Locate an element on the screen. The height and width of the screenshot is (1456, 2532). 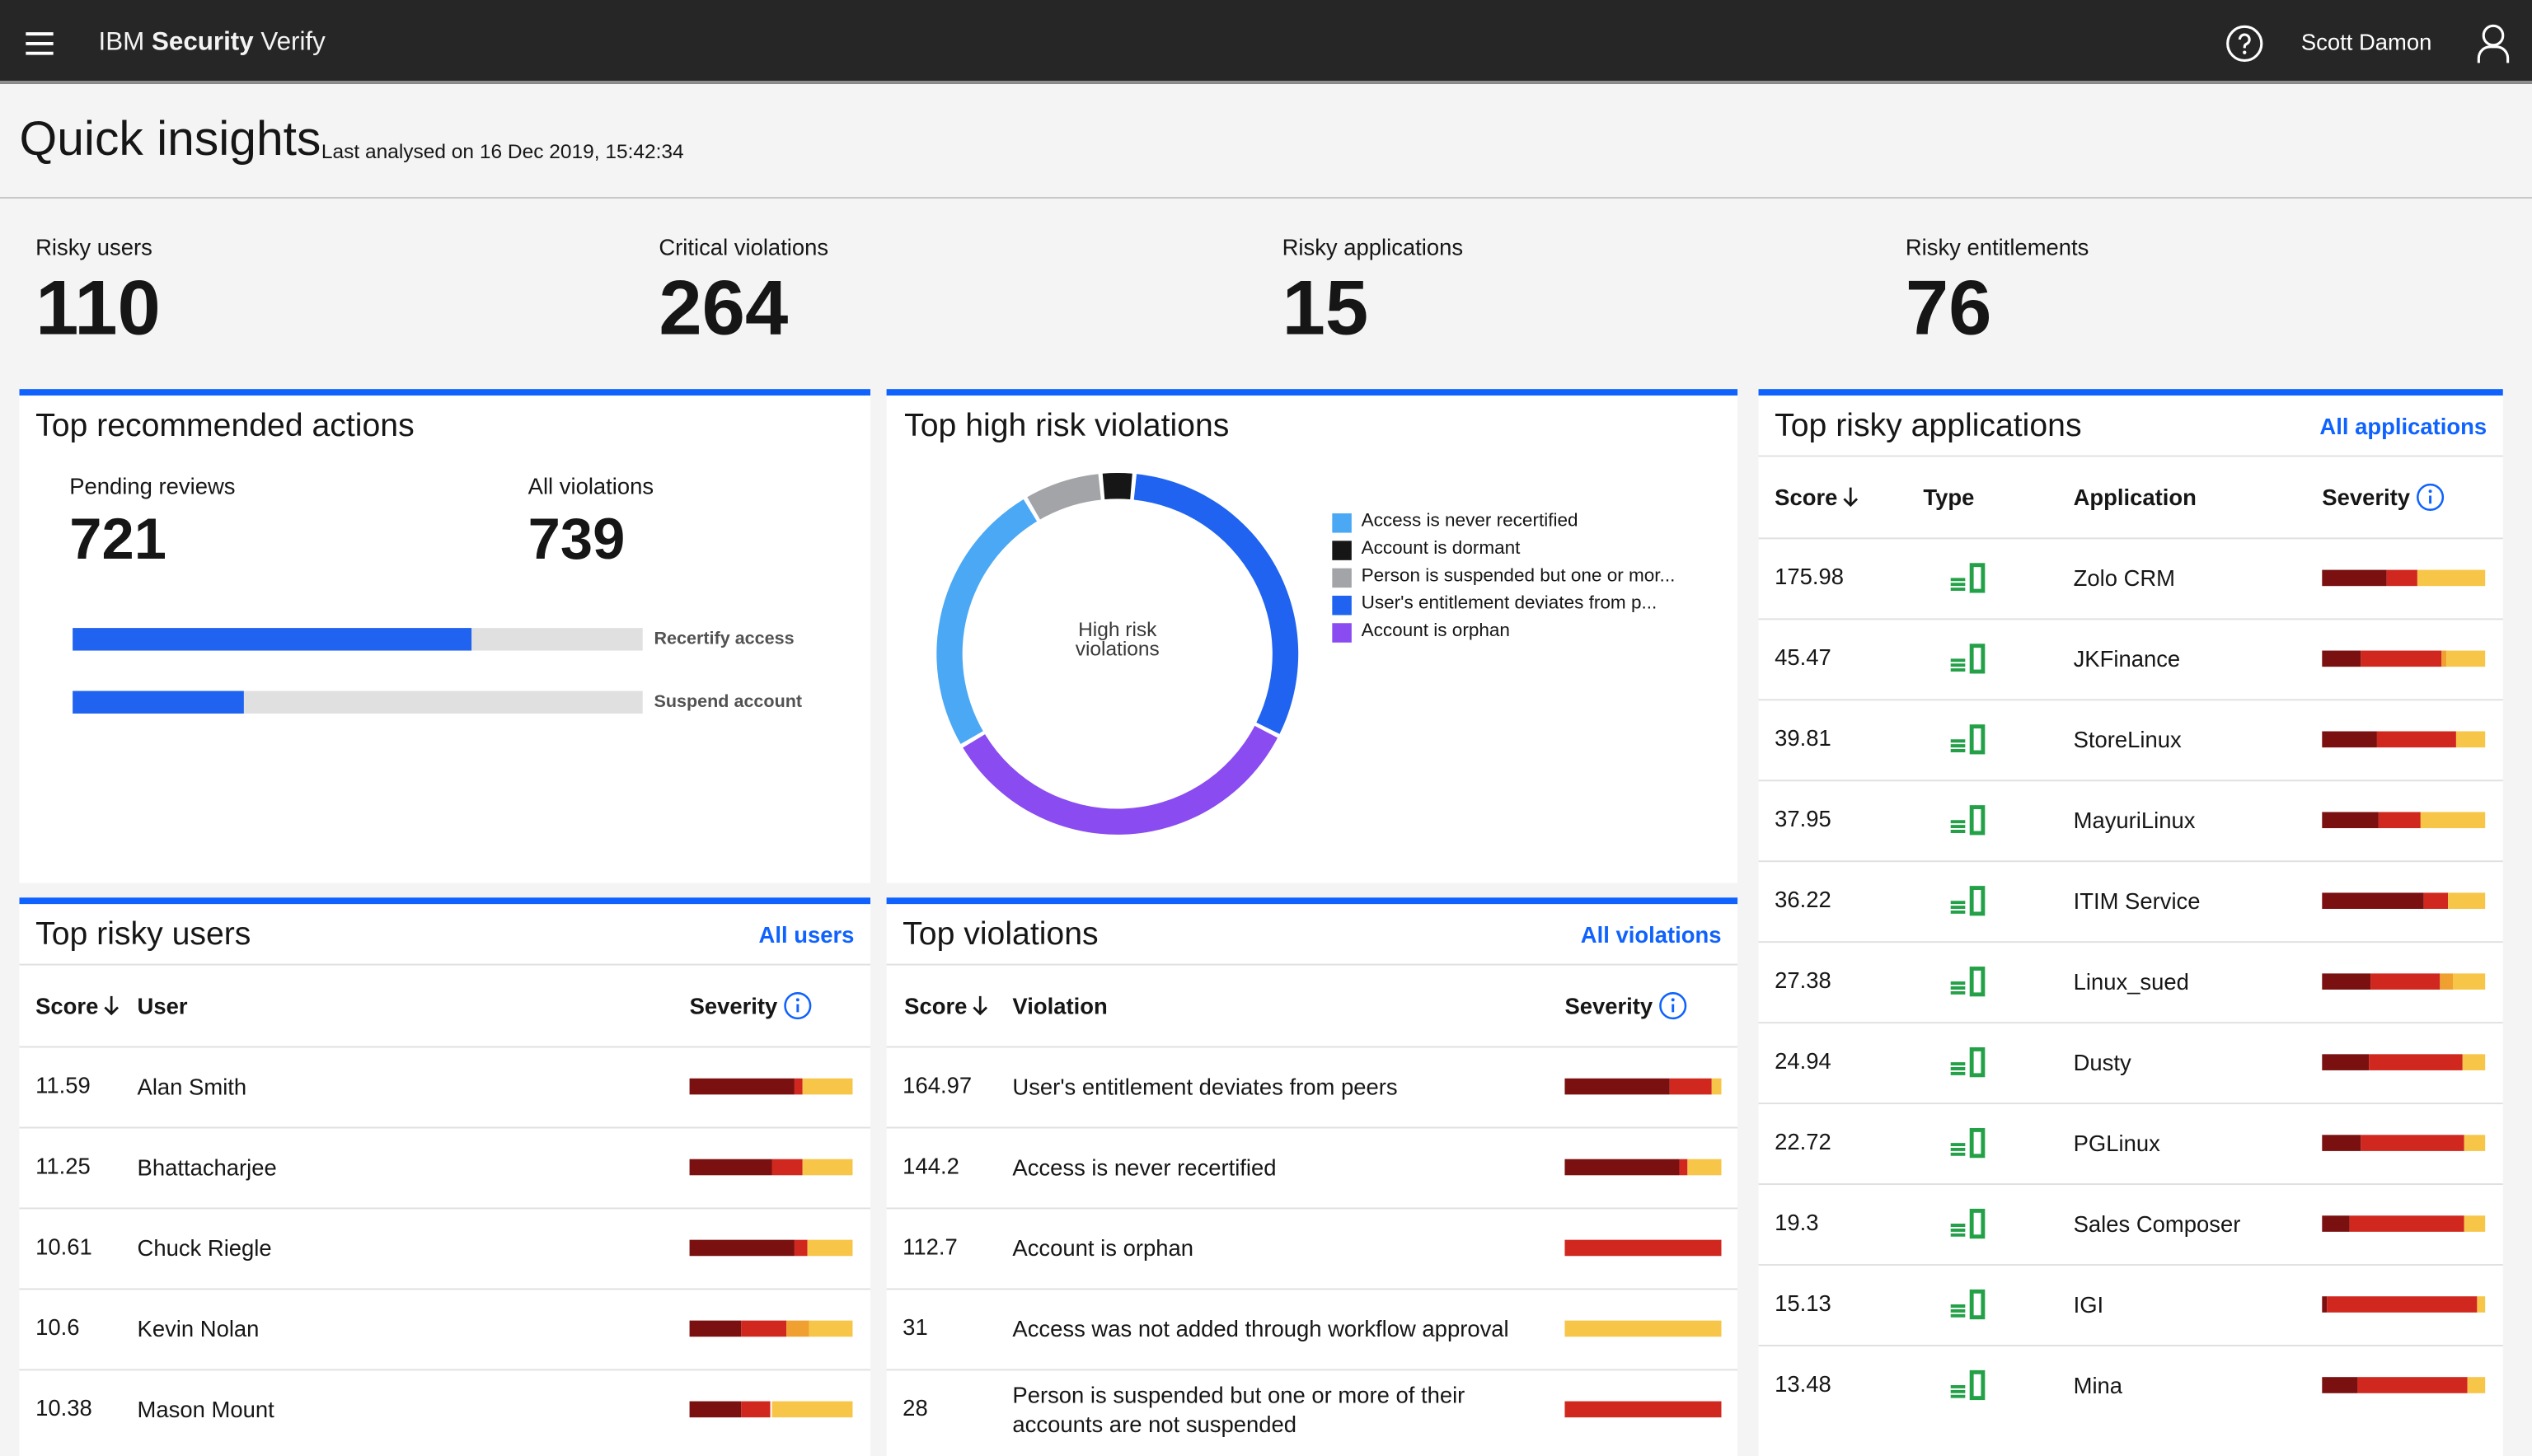
users-card is located at coordinates (445, 1176).